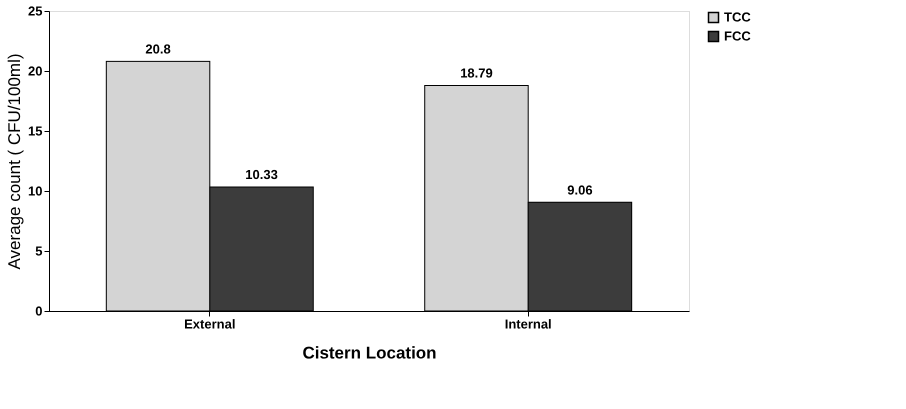 The height and width of the screenshot is (409, 906). Describe the element at coordinates (738, 36) in the screenshot. I see `legend-label: FCC` at that location.